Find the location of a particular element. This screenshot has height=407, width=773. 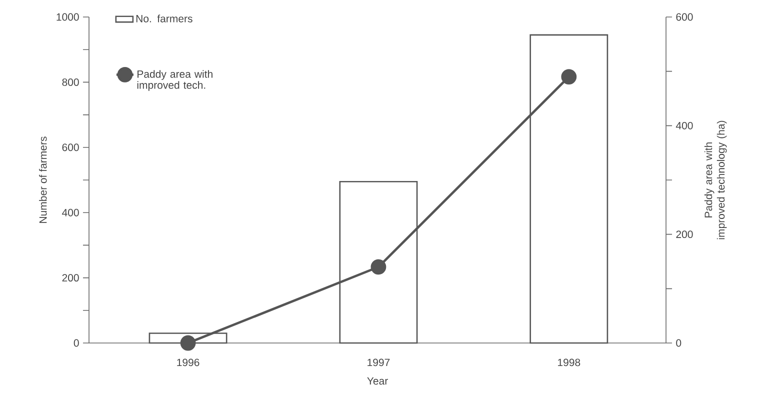

y2-axis-title: Paddy area with improved technology (ha) is located at coordinates (715, 180).